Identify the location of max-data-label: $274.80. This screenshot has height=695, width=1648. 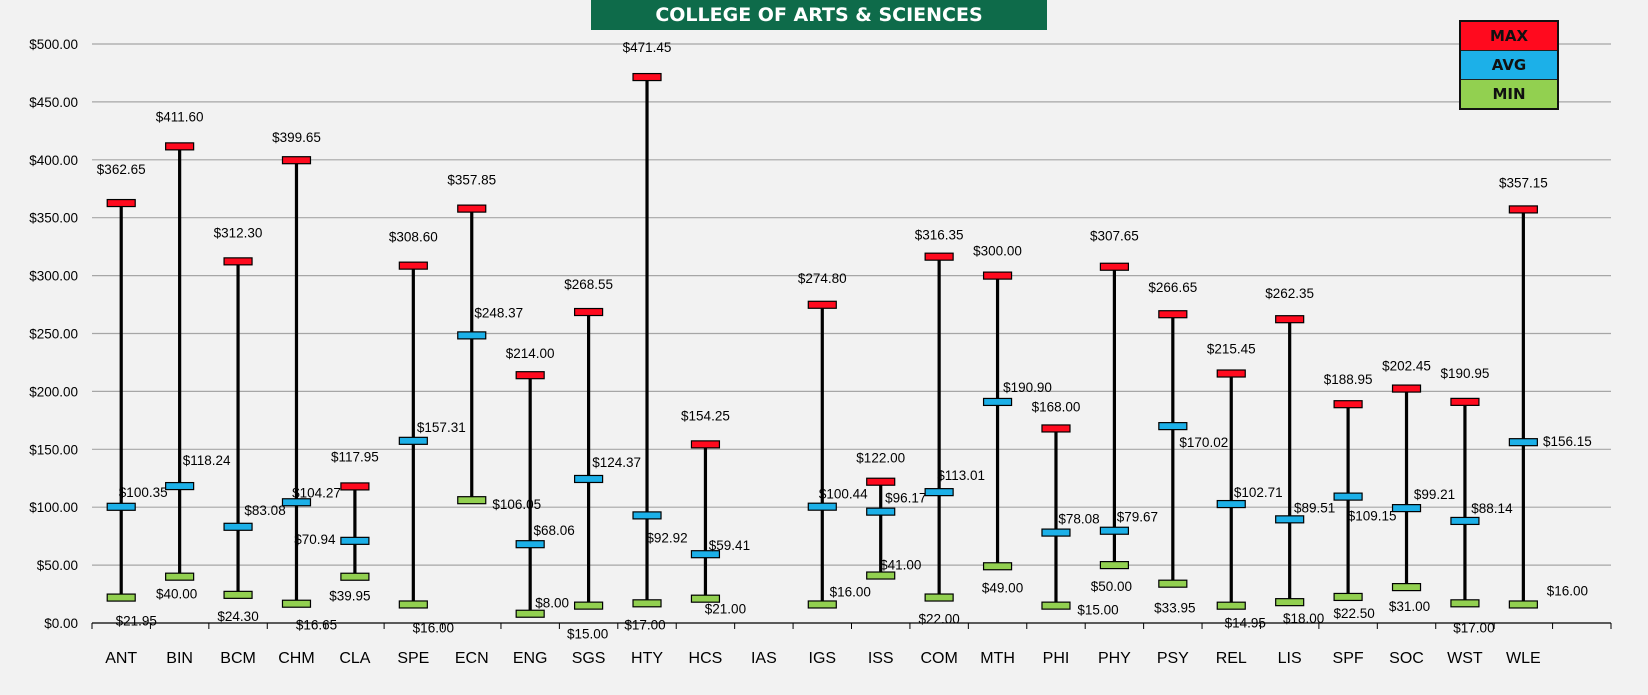
(822, 278).